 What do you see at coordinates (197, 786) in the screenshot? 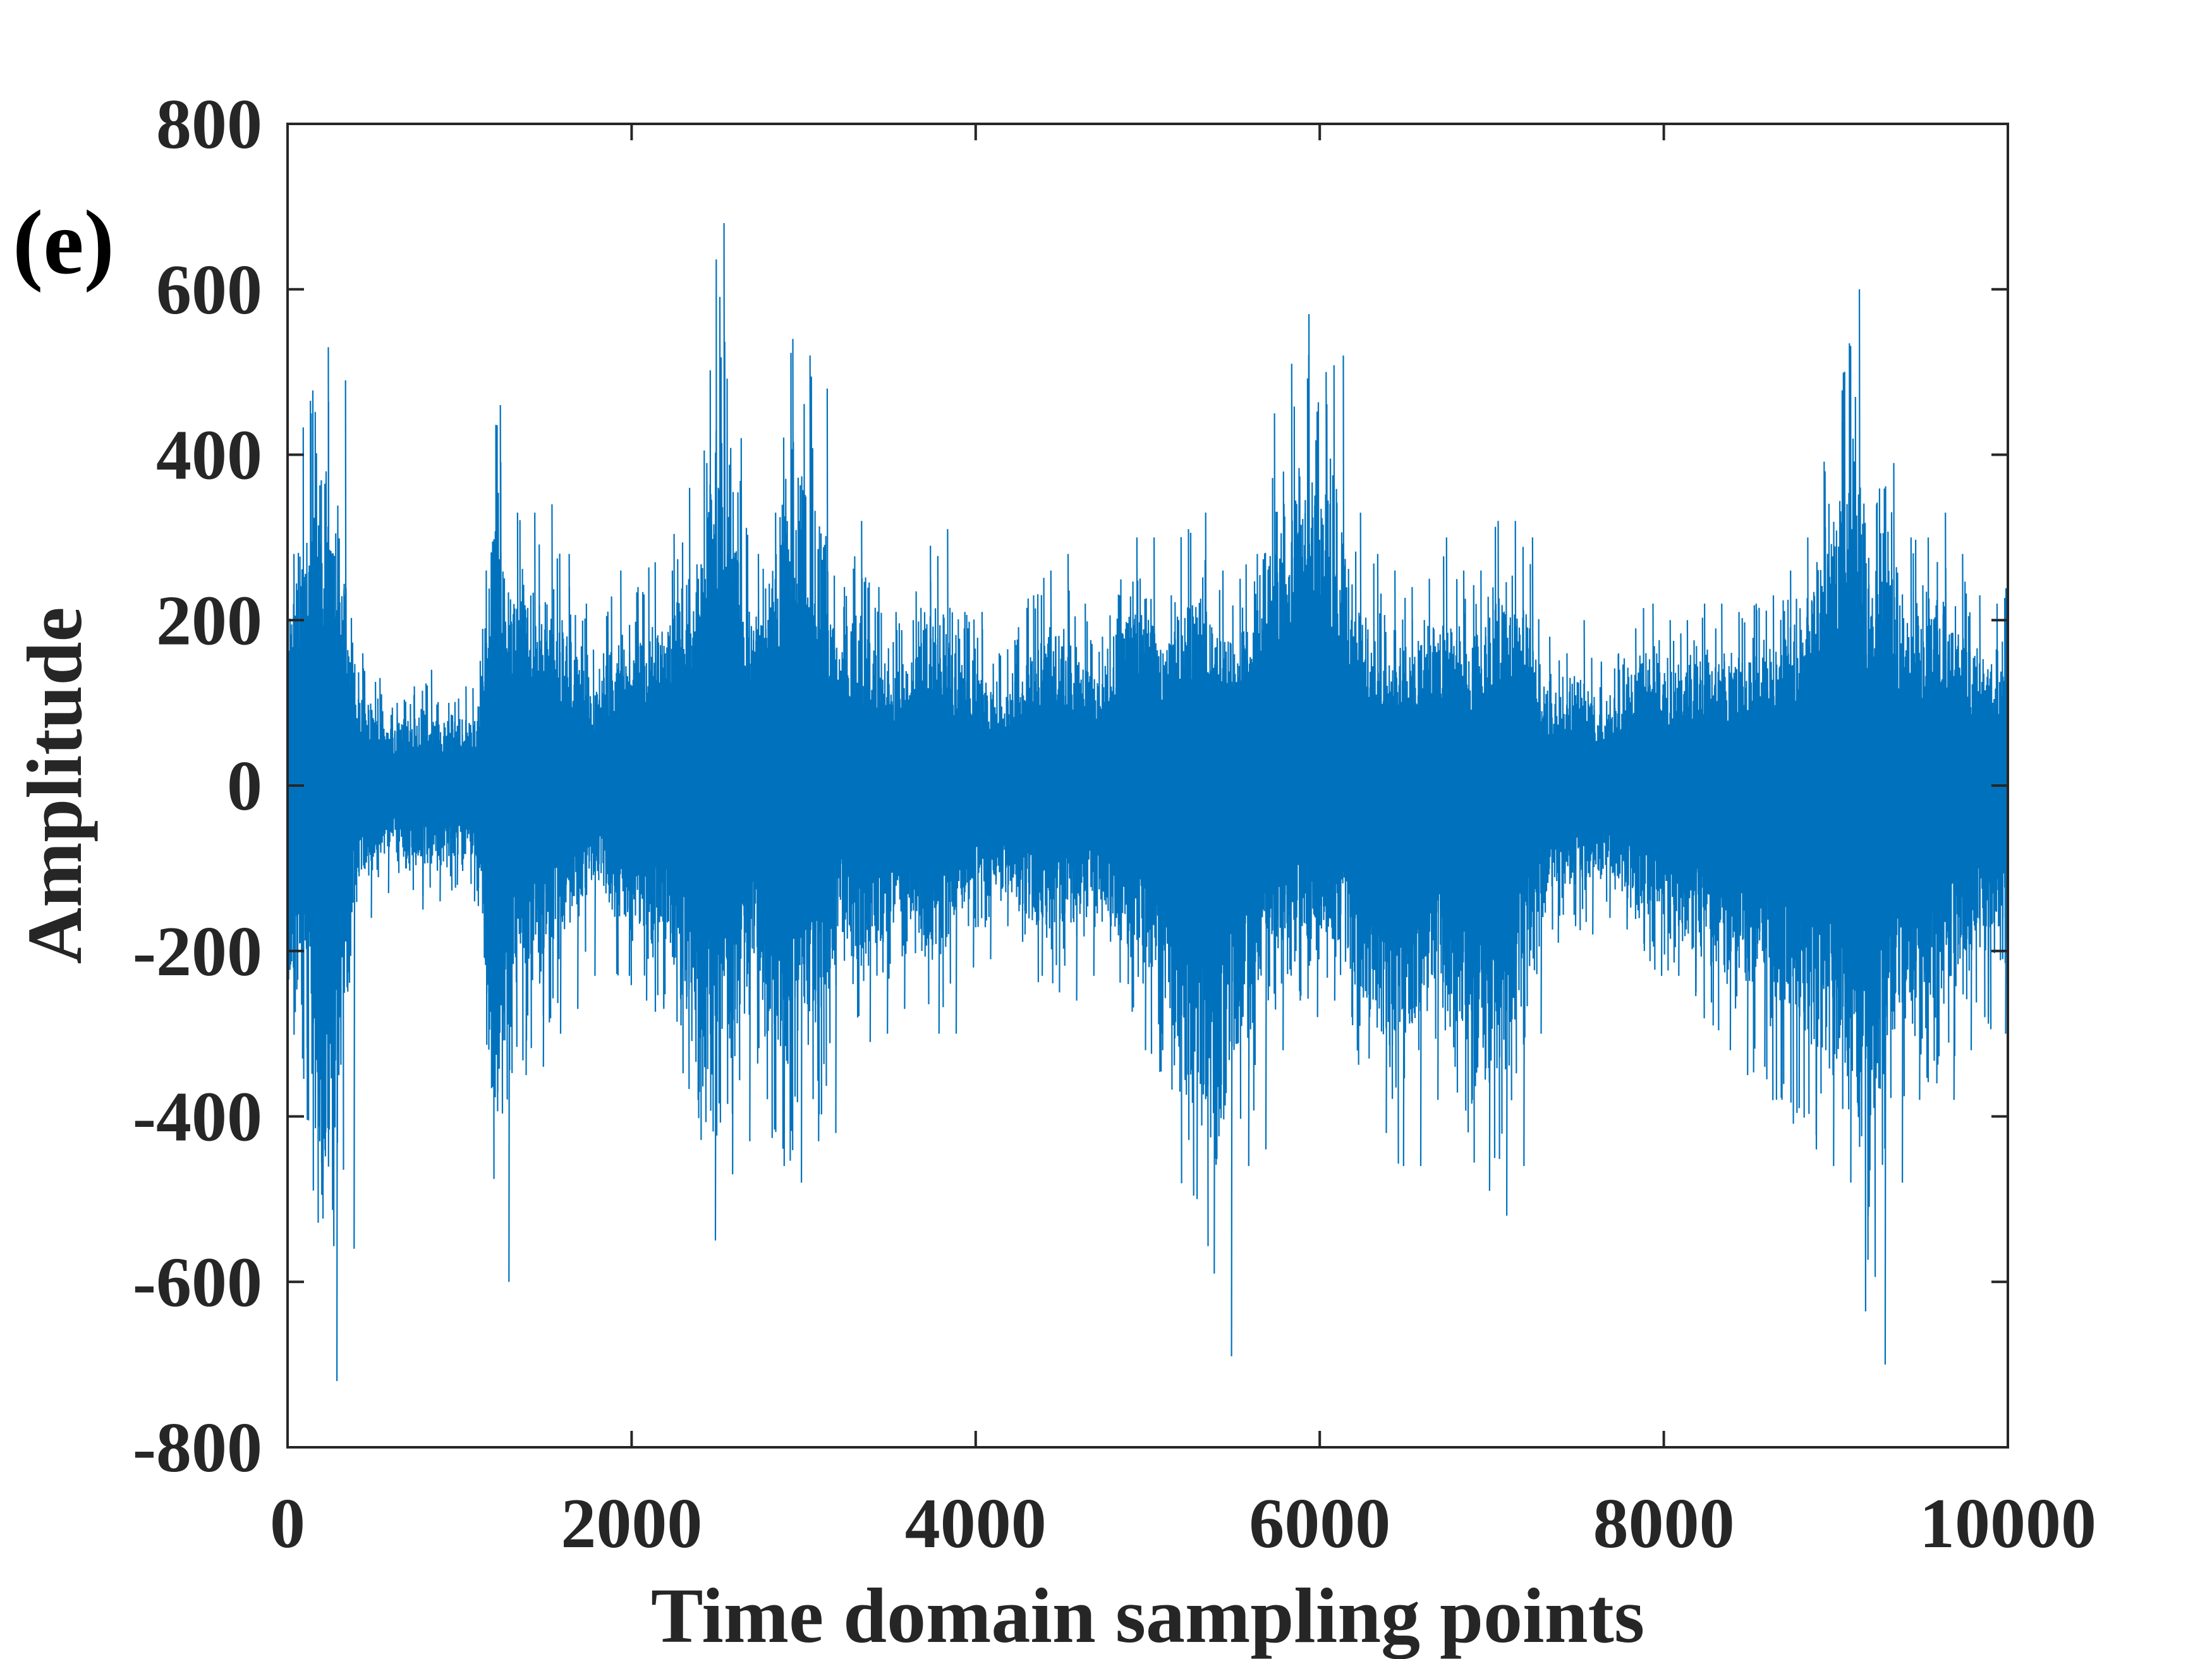
I see `y-tick-labels: 800 600 400 200 0 -200 -400 -600 -800` at bounding box center [197, 786].